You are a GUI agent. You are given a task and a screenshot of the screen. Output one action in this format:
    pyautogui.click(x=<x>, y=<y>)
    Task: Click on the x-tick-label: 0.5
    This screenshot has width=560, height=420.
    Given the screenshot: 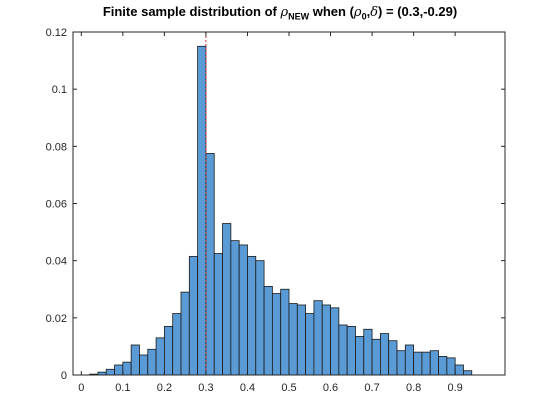 What is the action you would take?
    pyautogui.click(x=288, y=388)
    